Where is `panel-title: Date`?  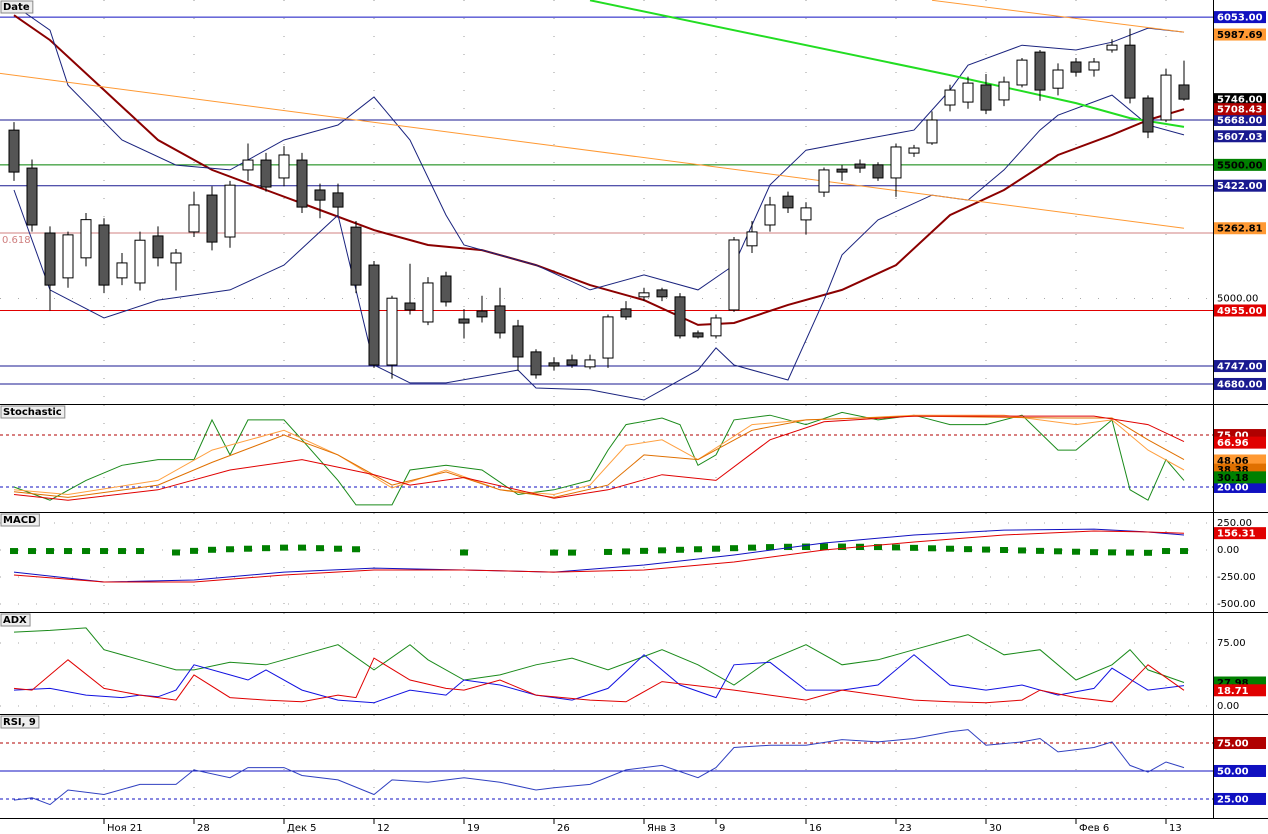
panel-title: Date is located at coordinates (16, 7).